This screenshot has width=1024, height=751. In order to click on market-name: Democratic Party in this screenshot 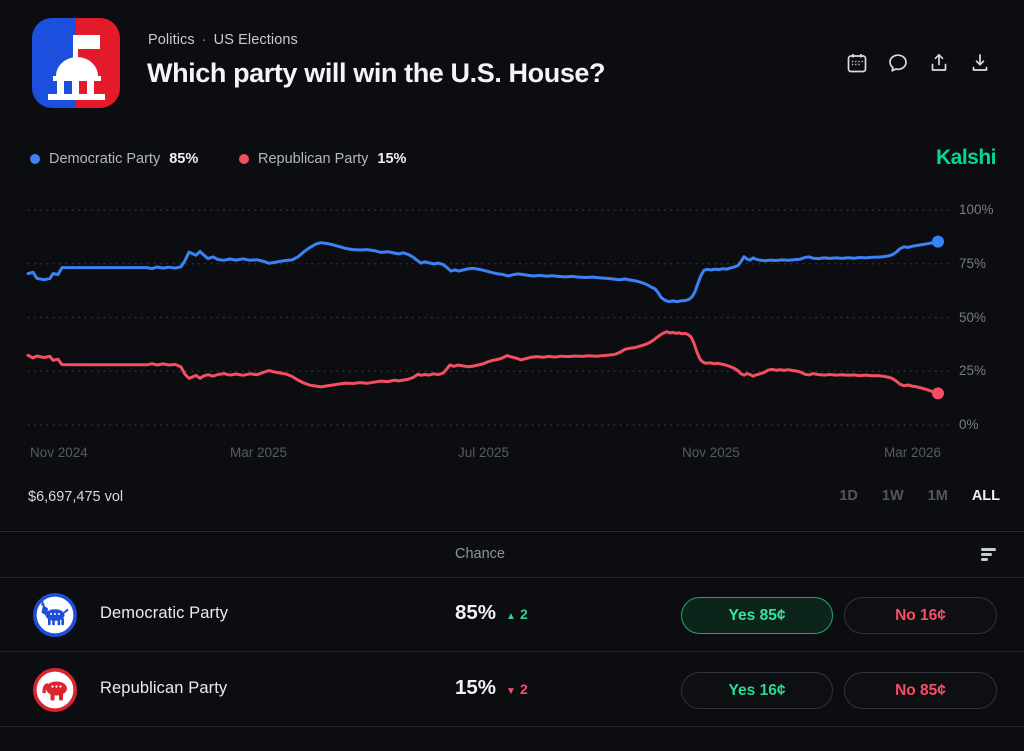, I will do `click(164, 613)`.